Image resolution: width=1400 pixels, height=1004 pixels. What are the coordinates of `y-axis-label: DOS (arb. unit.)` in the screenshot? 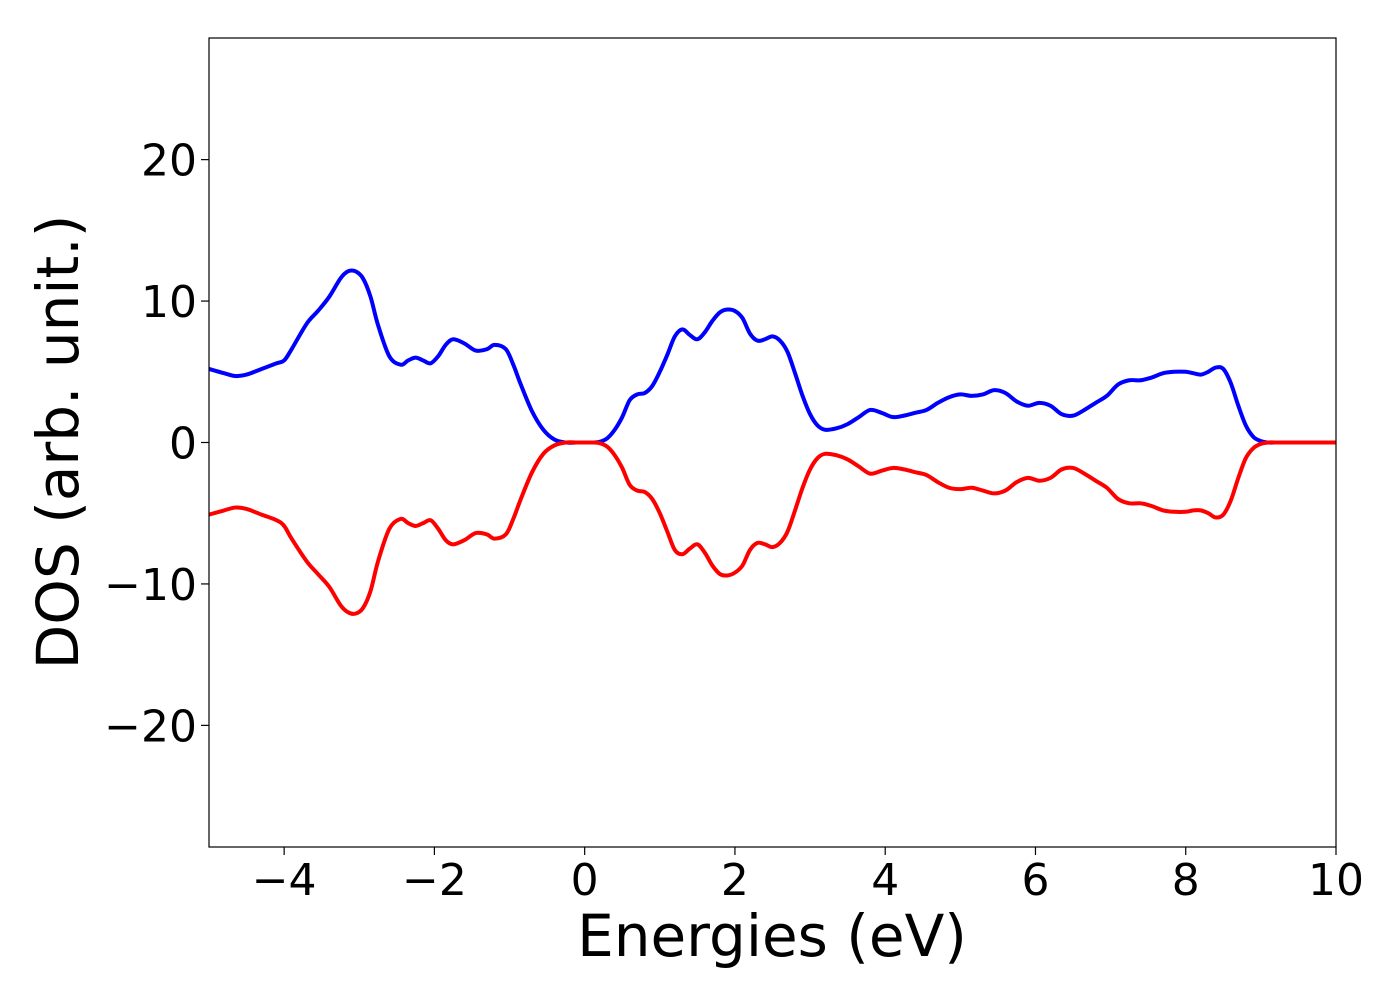 It's located at (58, 442).